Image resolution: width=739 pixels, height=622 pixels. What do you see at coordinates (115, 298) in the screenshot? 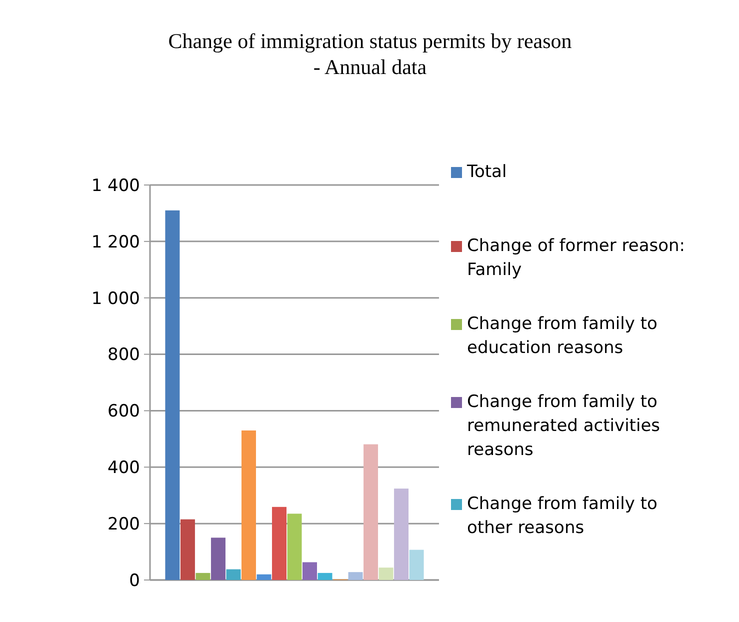
I see `y-tick-label: 1 000` at bounding box center [115, 298].